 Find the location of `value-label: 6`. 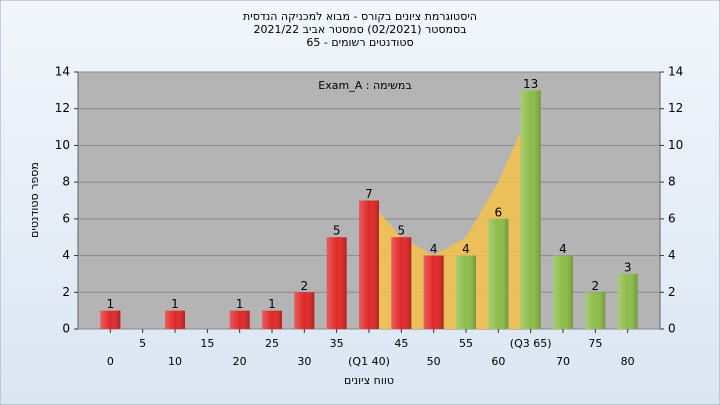

value-label: 6 is located at coordinates (499, 212).